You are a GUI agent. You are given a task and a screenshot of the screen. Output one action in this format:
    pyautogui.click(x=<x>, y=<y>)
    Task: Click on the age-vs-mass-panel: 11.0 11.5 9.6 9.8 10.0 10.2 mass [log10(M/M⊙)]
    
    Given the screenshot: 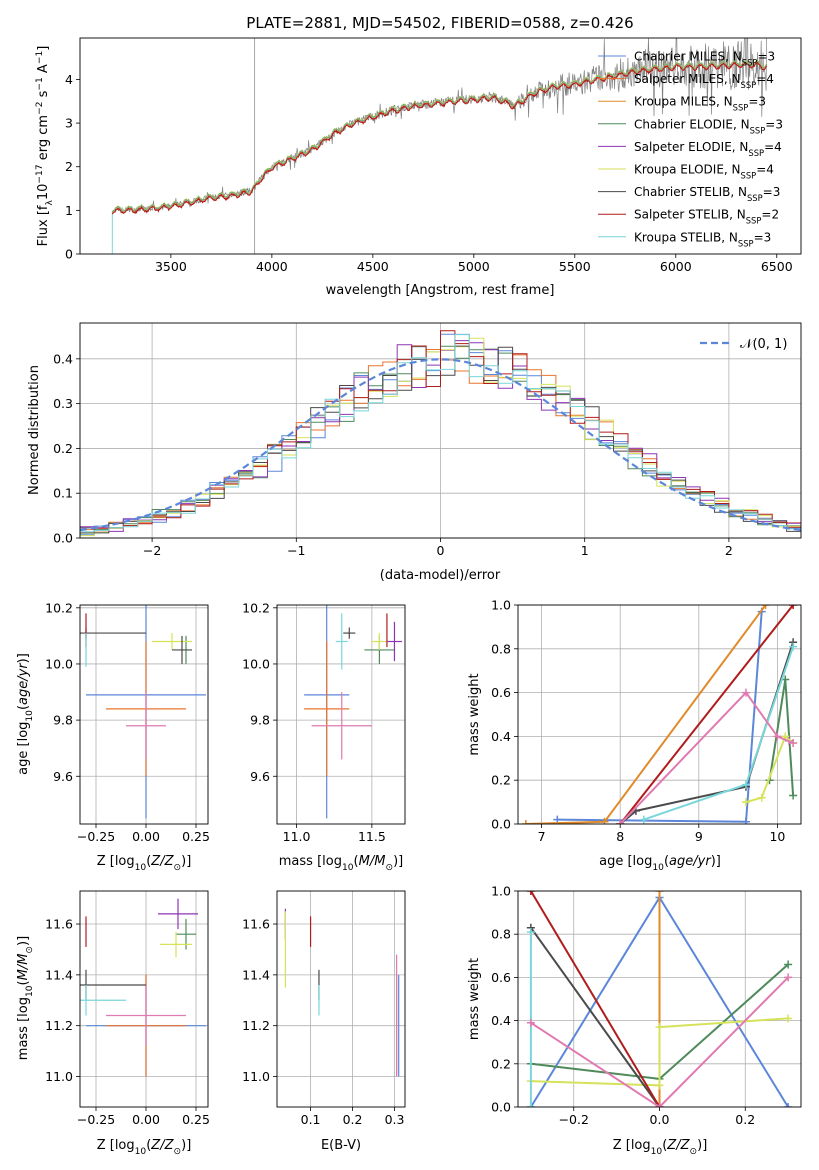 What is the action you would take?
    pyautogui.click(x=324, y=736)
    